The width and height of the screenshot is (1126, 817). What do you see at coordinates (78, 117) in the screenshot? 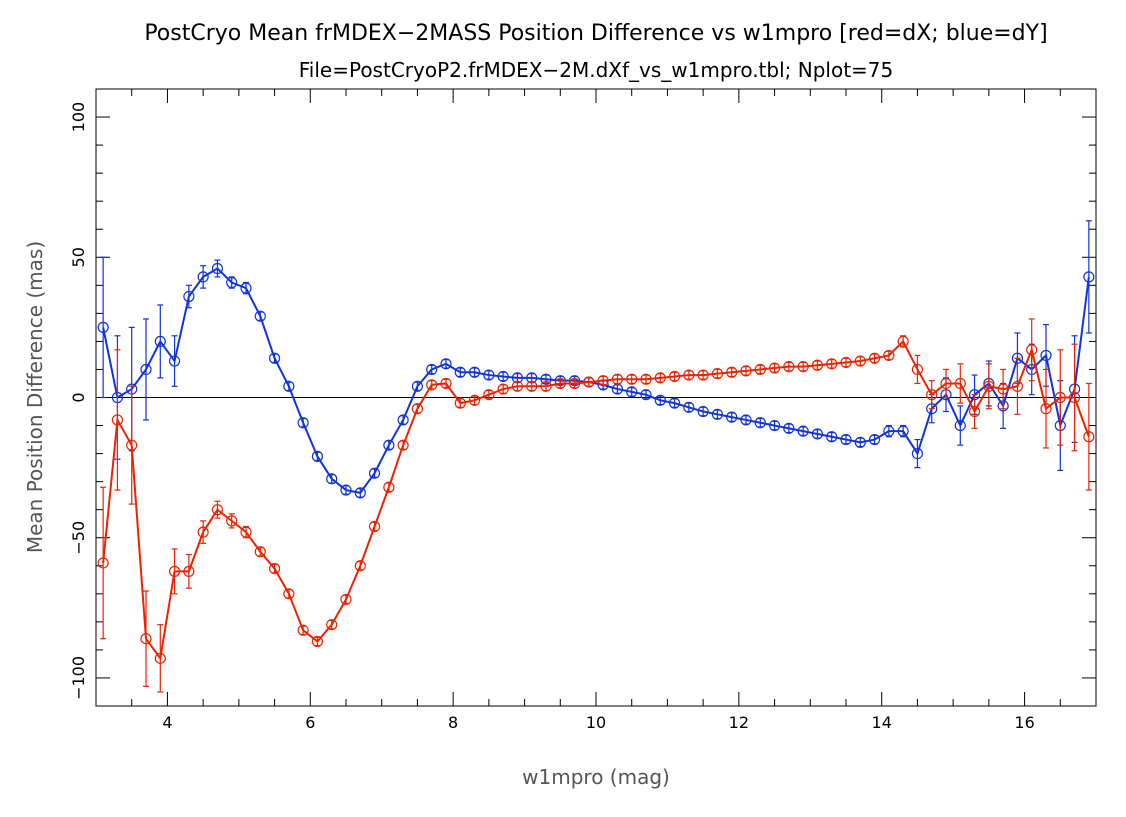
I see `y-tick-label: 100` at bounding box center [78, 117].